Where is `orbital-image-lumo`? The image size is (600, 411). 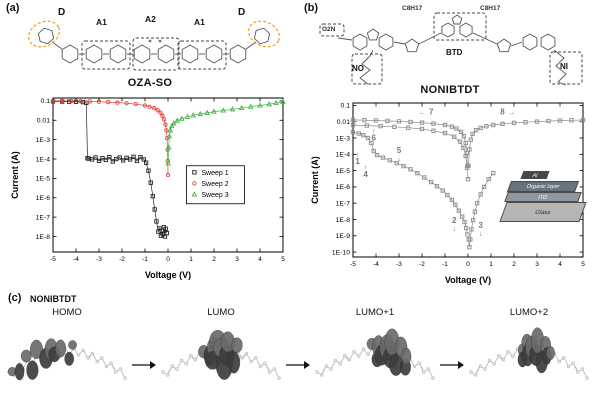 orbital-image-lumo is located at coordinates (221, 354).